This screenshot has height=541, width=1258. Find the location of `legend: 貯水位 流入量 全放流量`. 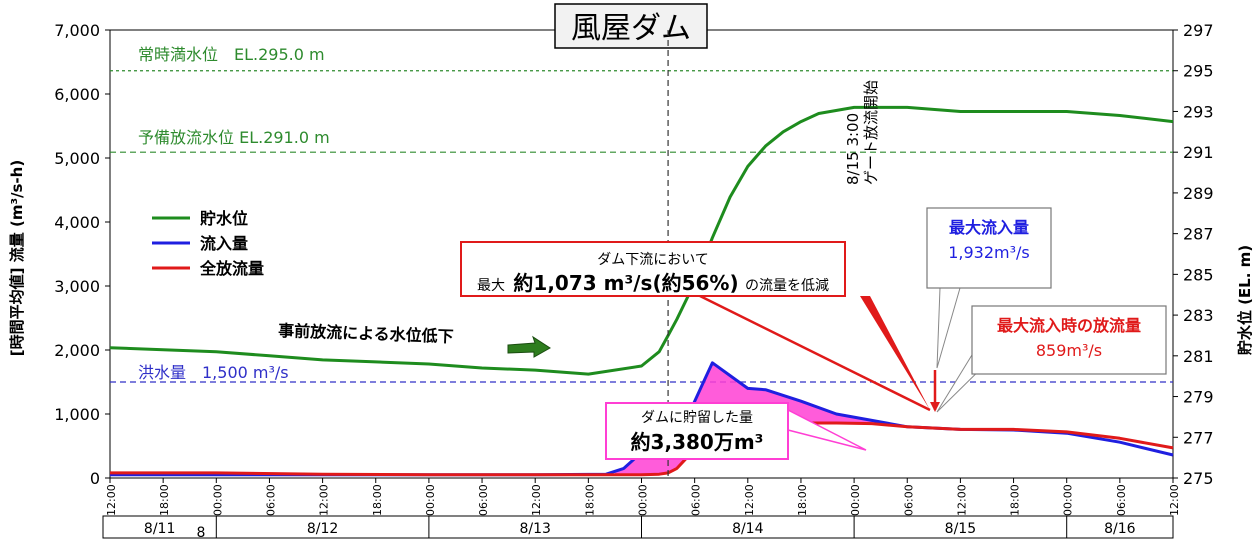

legend: 貯水位 流入量 全放流量 is located at coordinates (208, 243).